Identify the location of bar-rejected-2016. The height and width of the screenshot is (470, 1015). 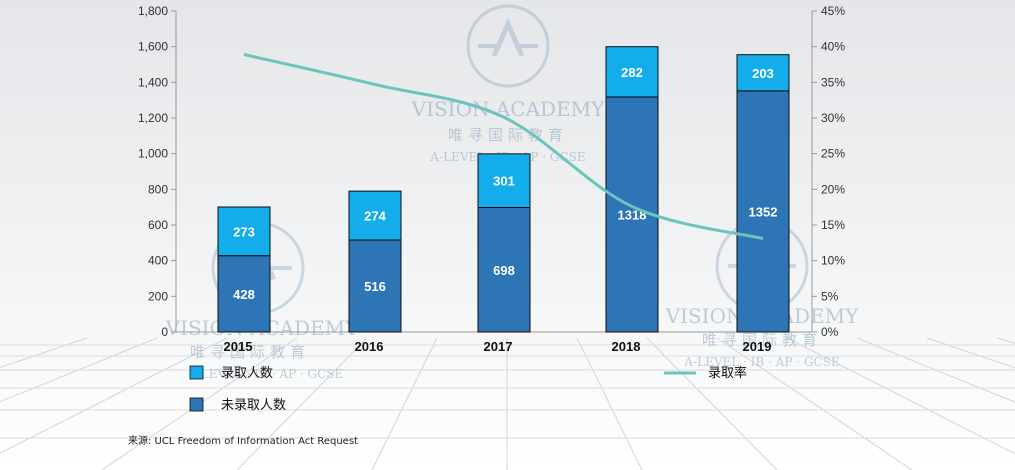
(375, 286).